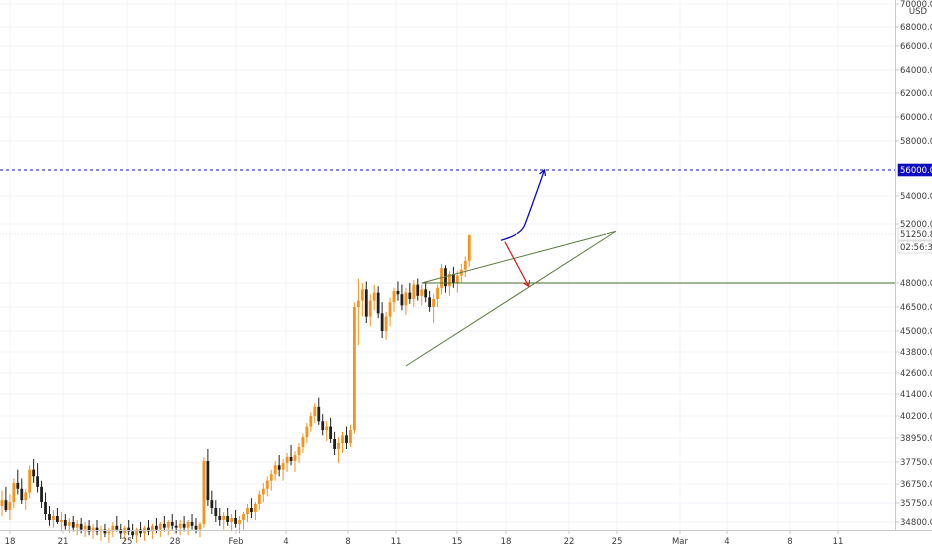 Image resolution: width=932 pixels, height=550 pixels. I want to click on target-level-badge: 56000.00, so click(914, 170).